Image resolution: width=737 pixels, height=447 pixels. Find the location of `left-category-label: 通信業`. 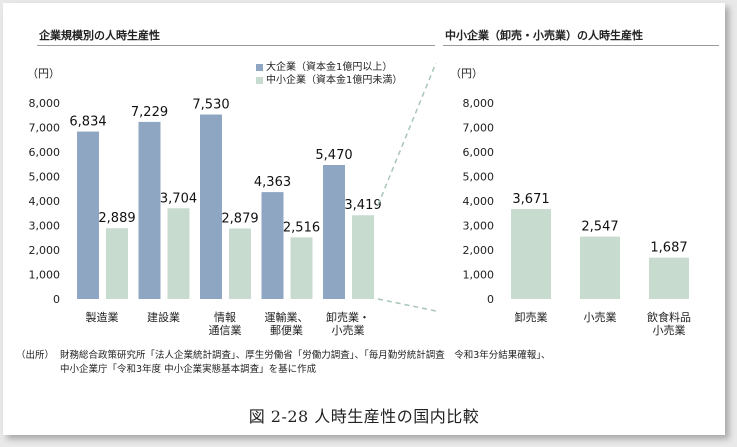

left-category-label: 通信業 is located at coordinates (225, 330).